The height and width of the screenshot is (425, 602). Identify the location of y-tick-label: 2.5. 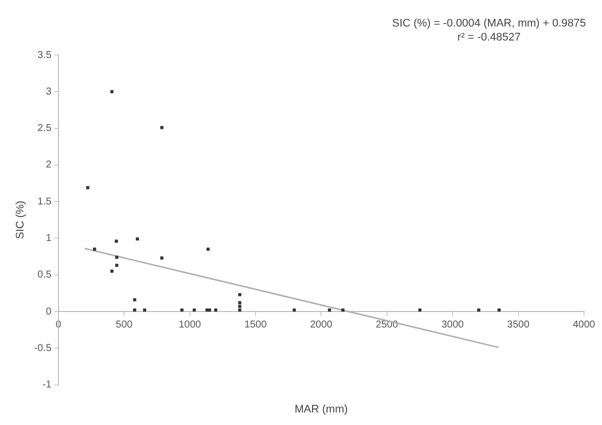
(45, 128).